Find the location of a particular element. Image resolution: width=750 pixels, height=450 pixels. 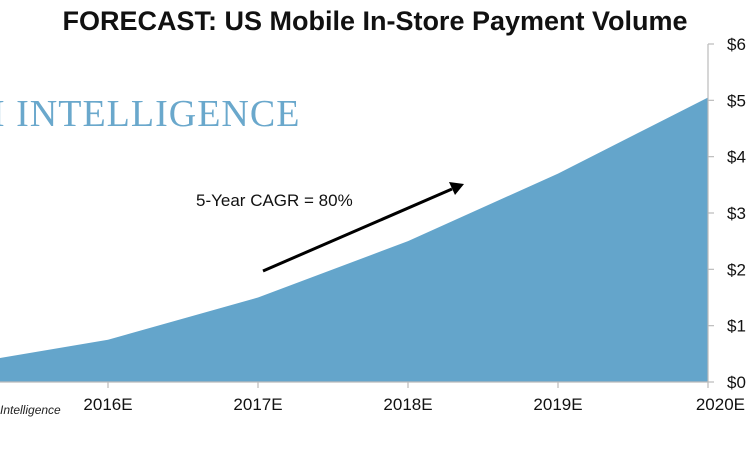

y-tick-label: $6 is located at coordinates (736, 44).